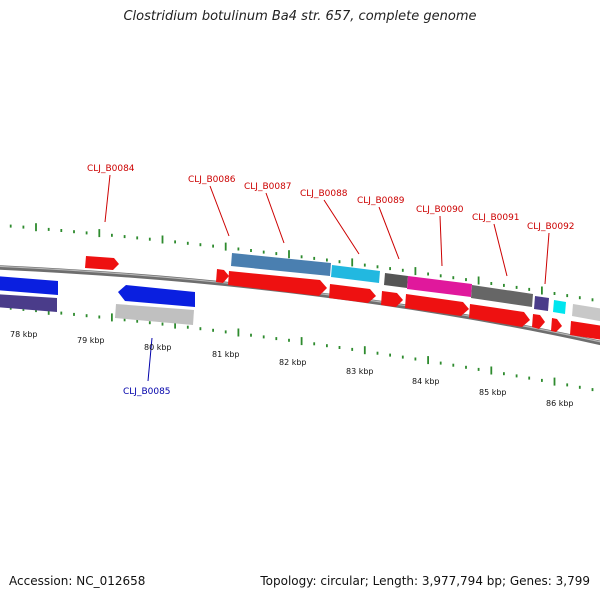 This screenshot has width=600, height=600. What do you see at coordinates (502, 296) in the screenshot?
I see `feature-bar-cds-b0091` at bounding box center [502, 296].